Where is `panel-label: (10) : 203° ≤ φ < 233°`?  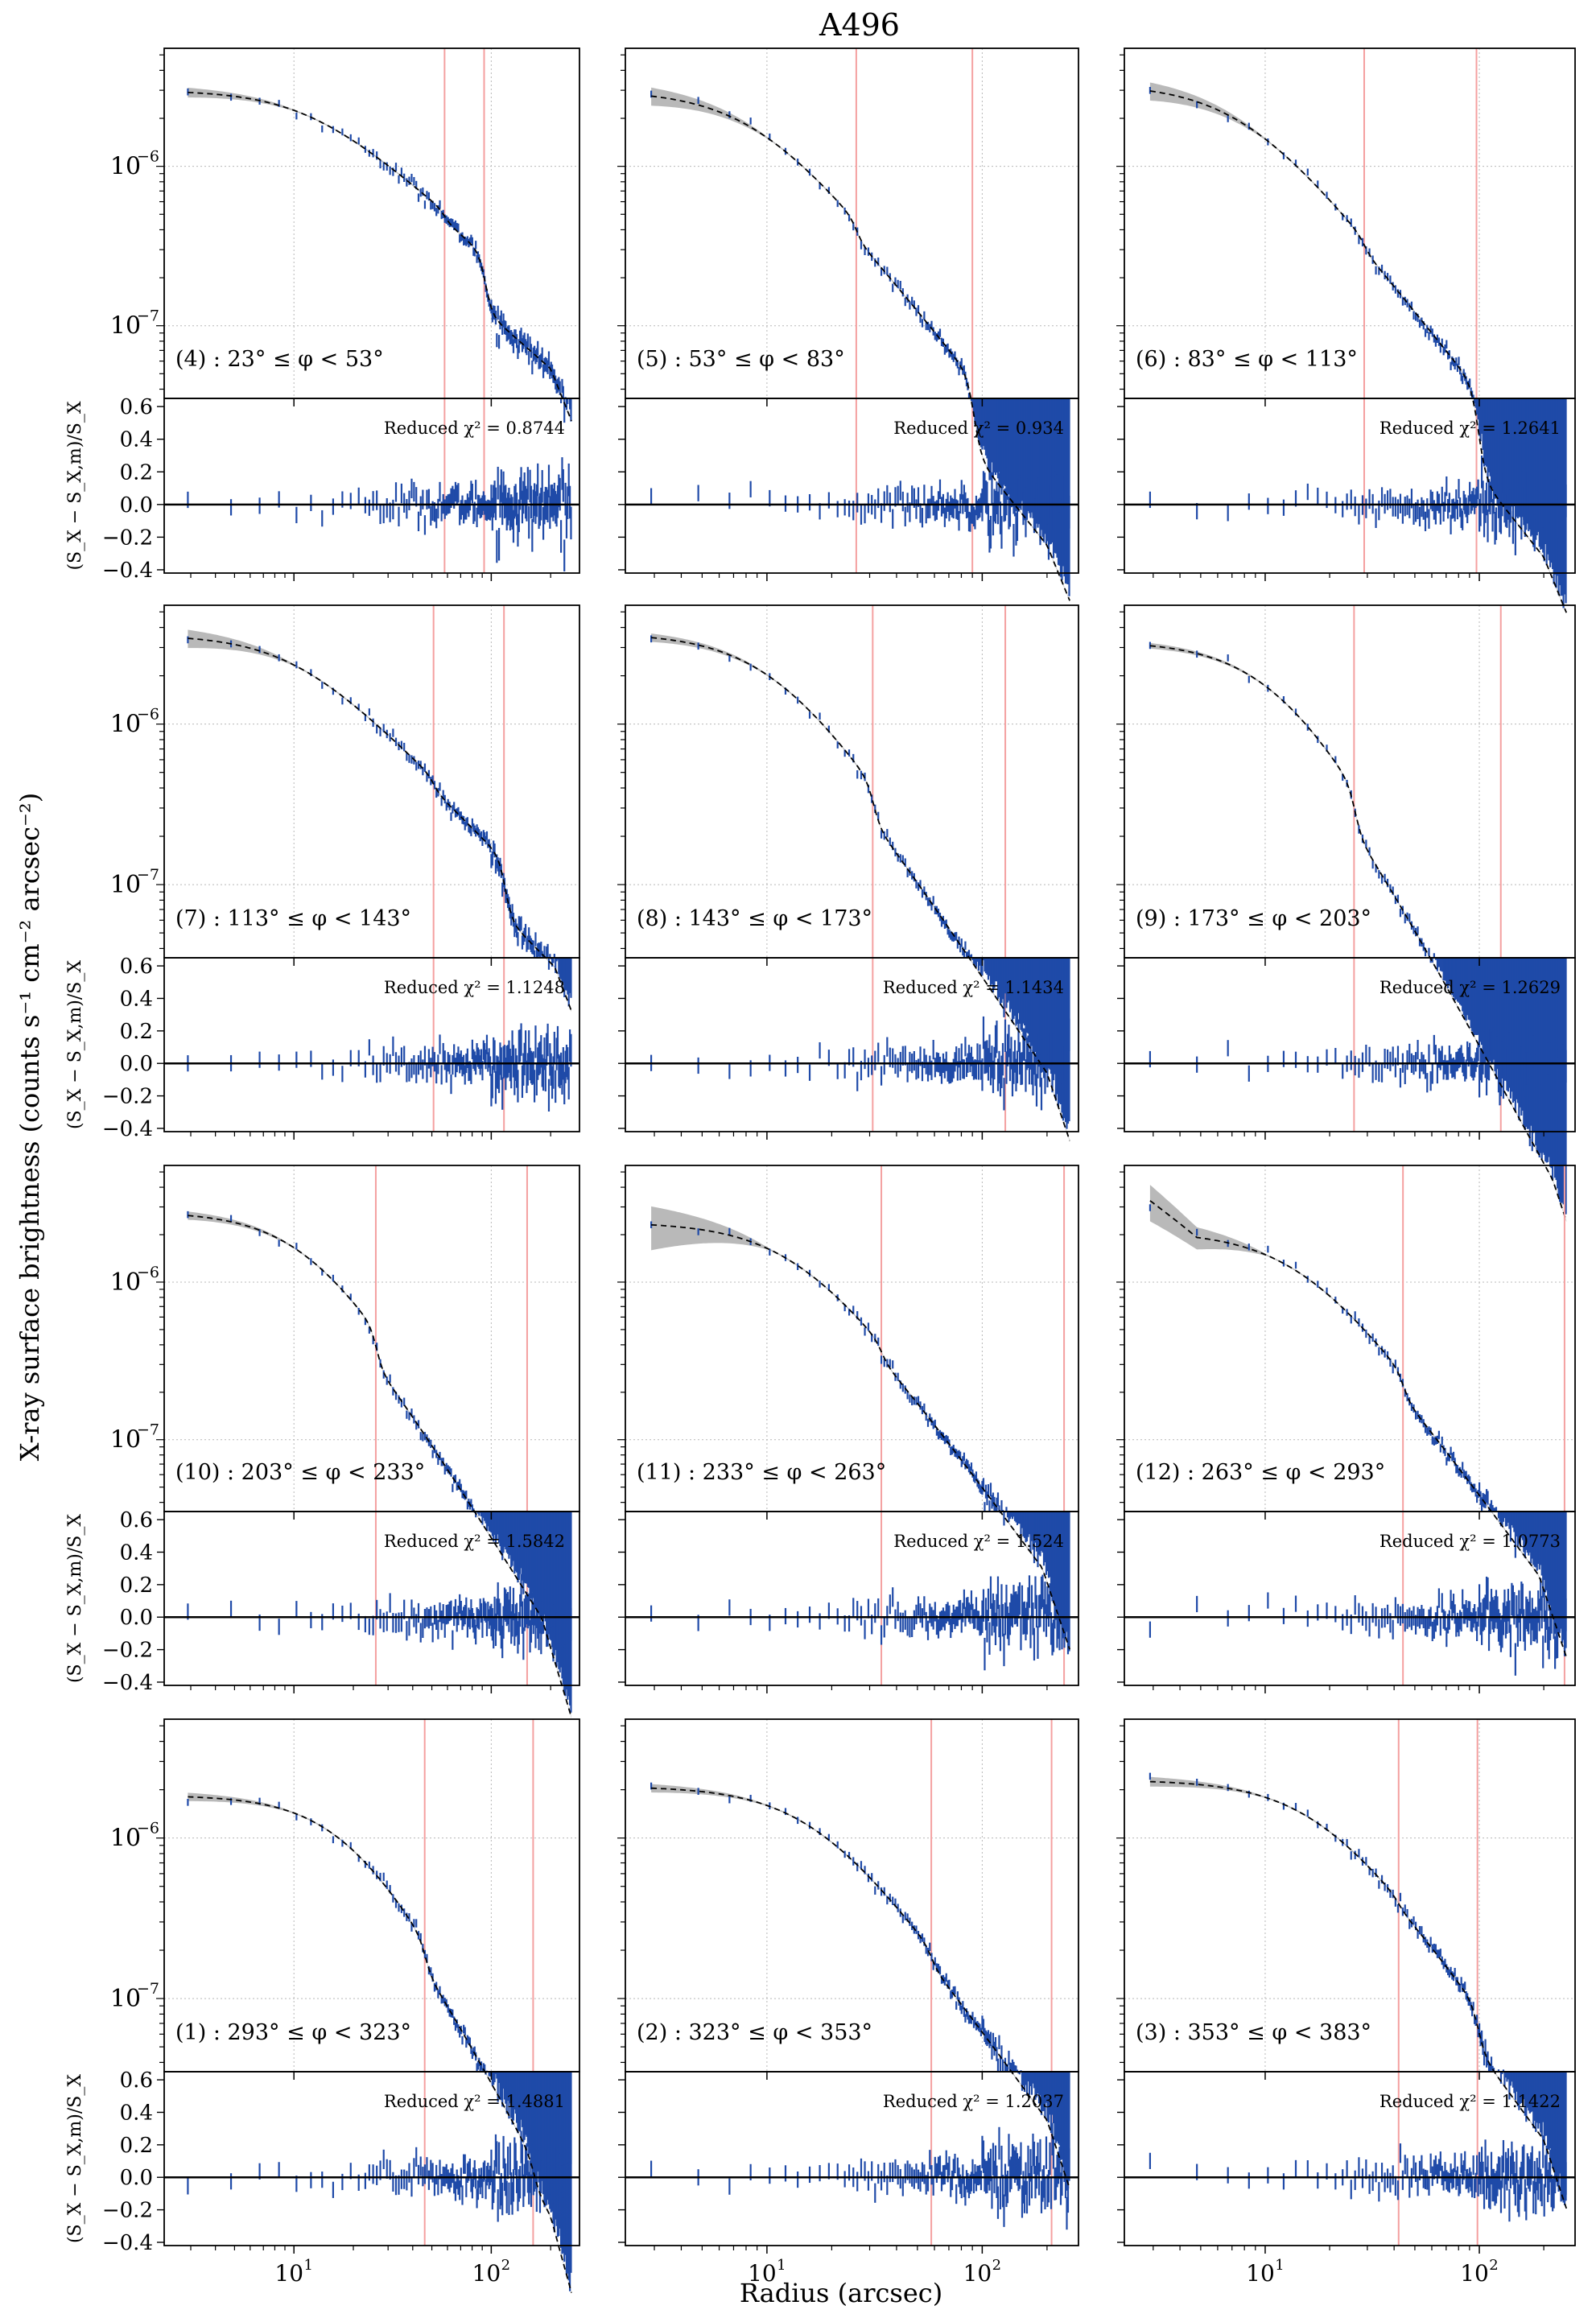
panel-label: (10) : 203° ≤ φ < 233° is located at coordinates (300, 1472).